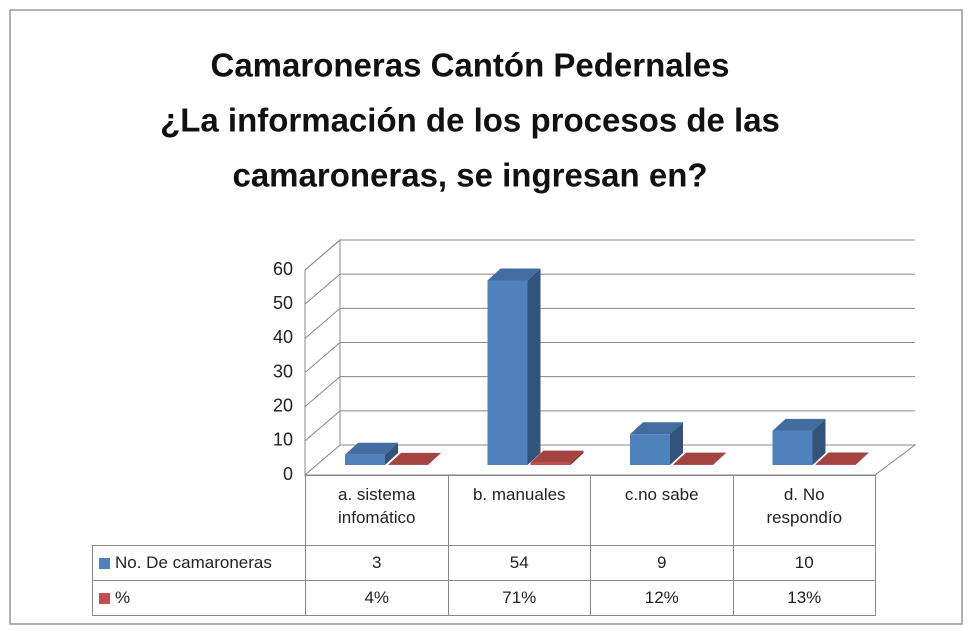  What do you see at coordinates (804, 563) in the screenshot?
I see `table-value: 10` at bounding box center [804, 563].